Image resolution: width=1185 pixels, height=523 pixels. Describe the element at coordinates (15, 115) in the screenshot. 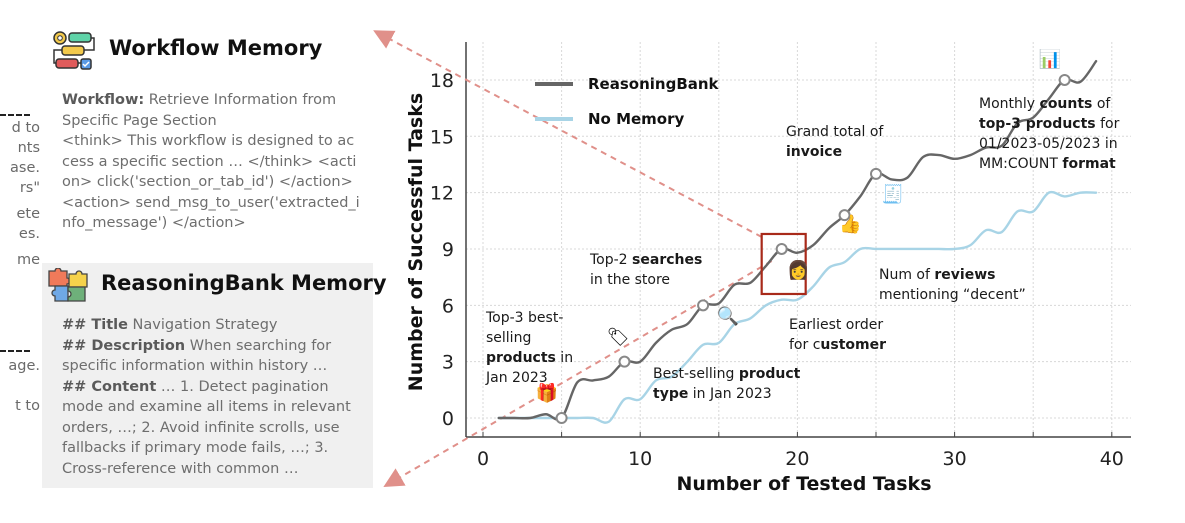

I see `truncated-divider-top` at that location.